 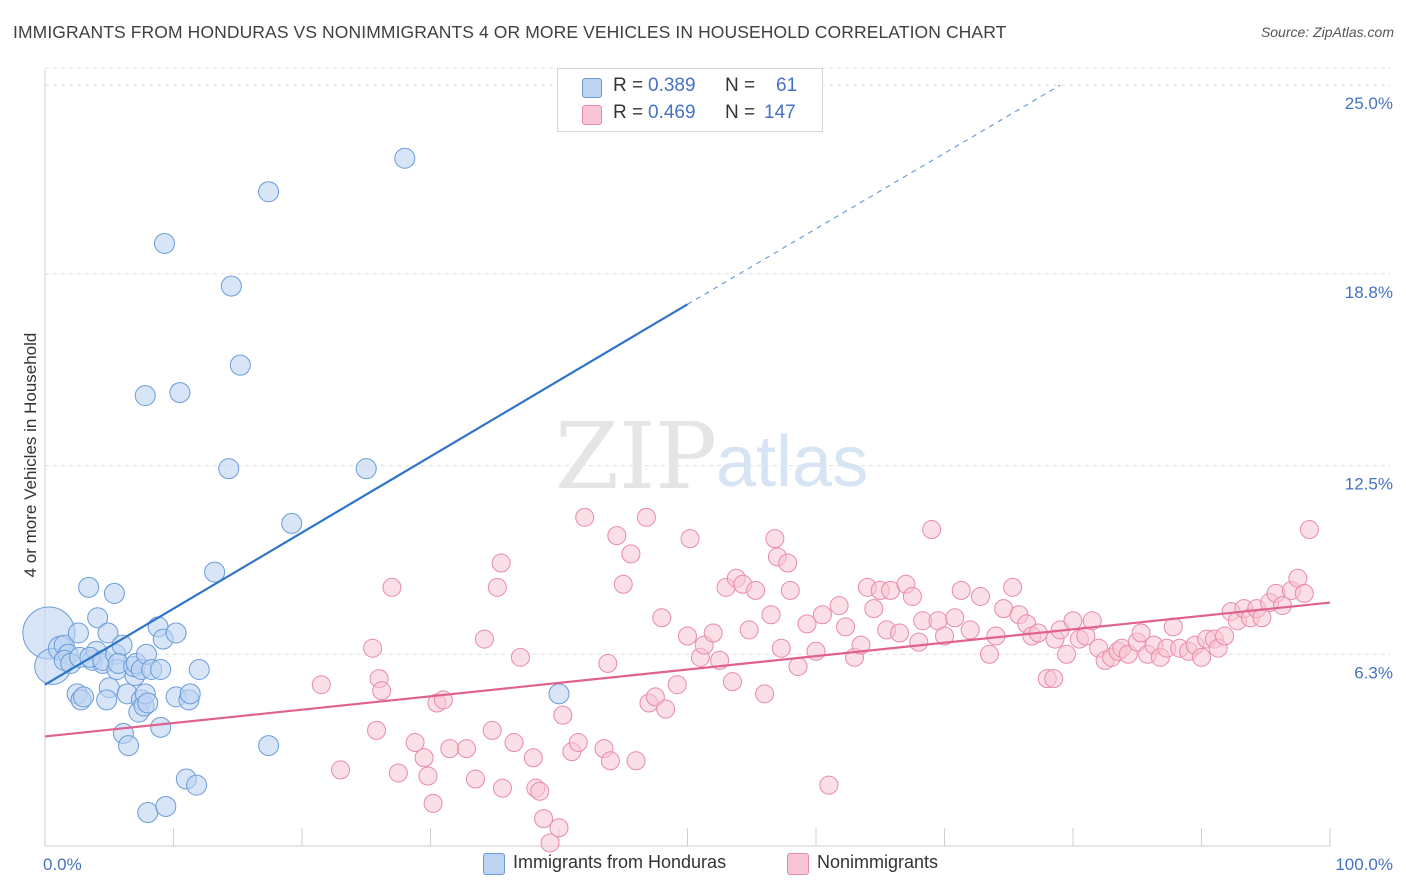 I want to click on x-tick-label-0: 0.0%, so click(x=62, y=864).